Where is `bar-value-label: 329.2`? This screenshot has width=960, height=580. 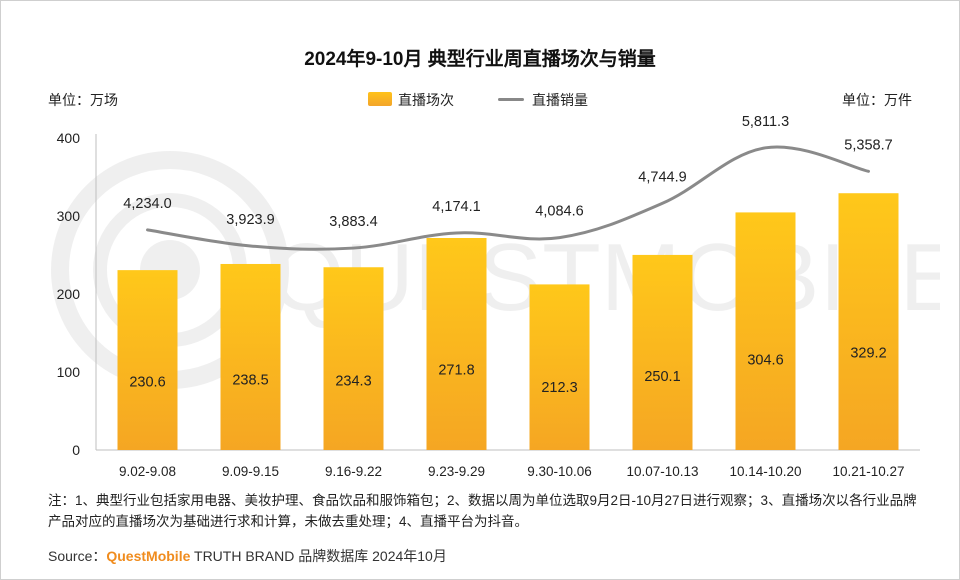 bar-value-label: 329.2 is located at coordinates (868, 353).